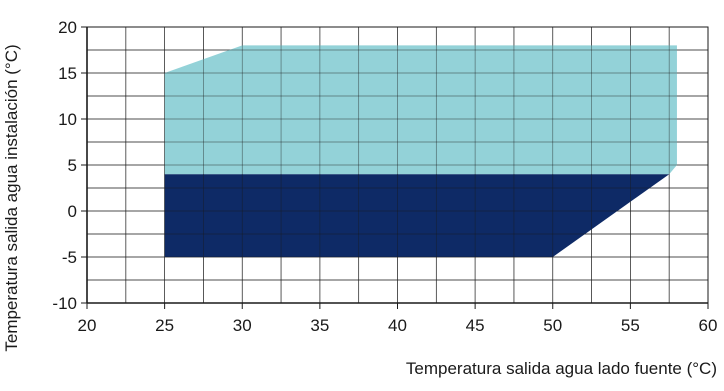  I want to click on x-tick-label: 45, so click(475, 325).